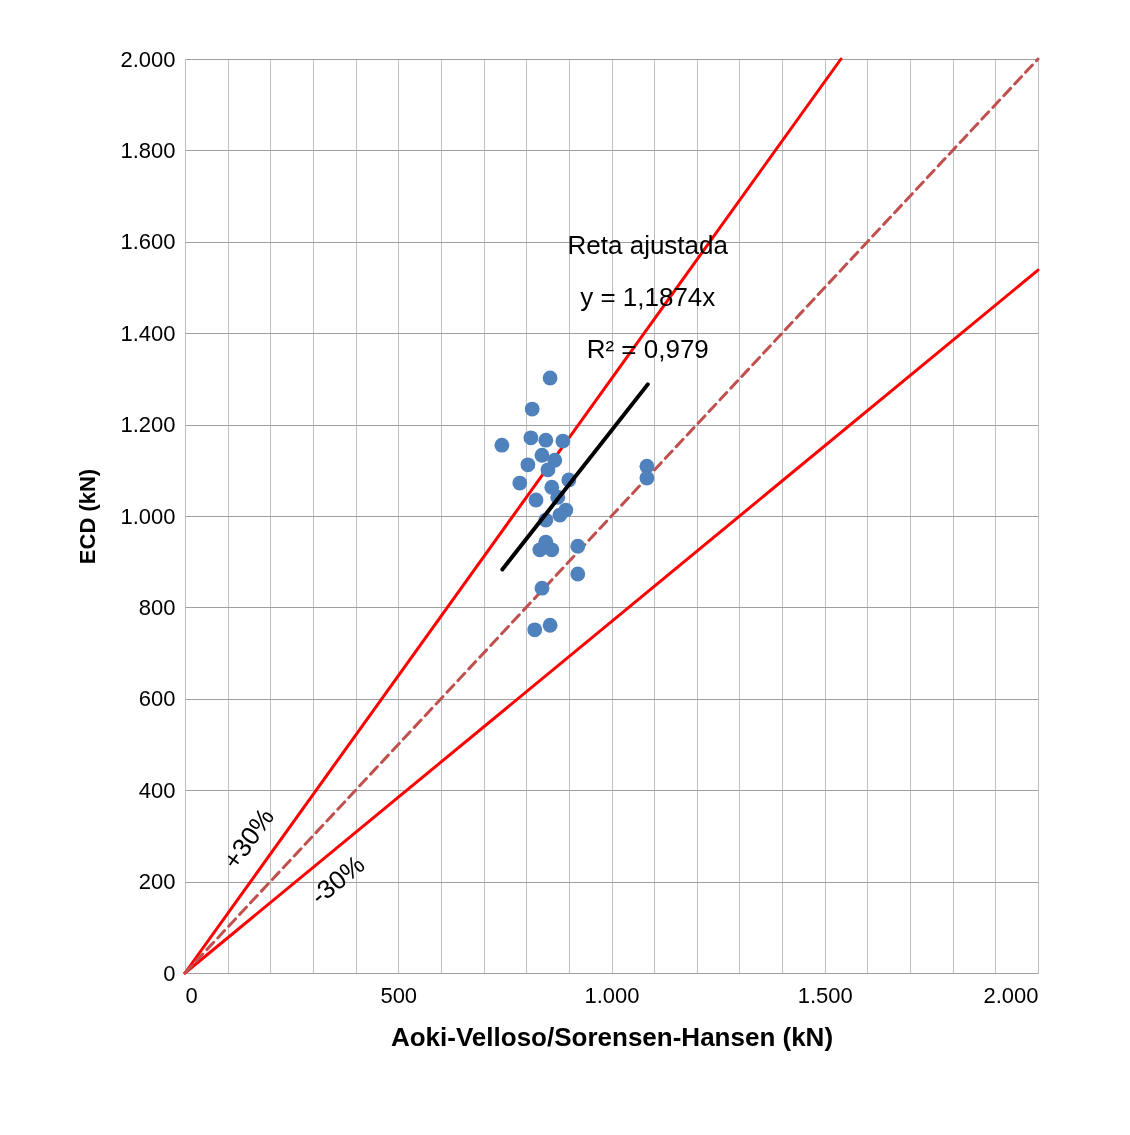 The height and width of the screenshot is (1135, 1130). I want to click on annotation: -30%, so click(337, 879).